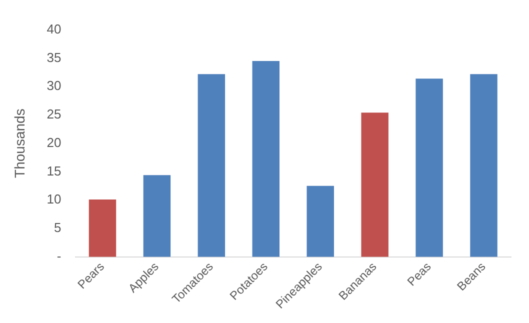 The image size is (529, 323). Describe the element at coordinates (54, 114) in the screenshot. I see `y-tick-label: 25` at that location.